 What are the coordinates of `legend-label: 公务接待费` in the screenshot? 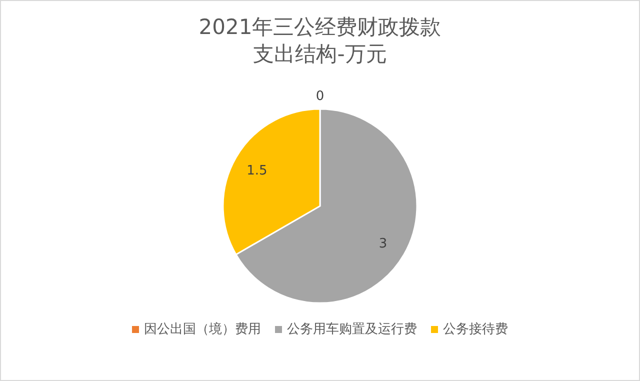 It's located at (475, 329).